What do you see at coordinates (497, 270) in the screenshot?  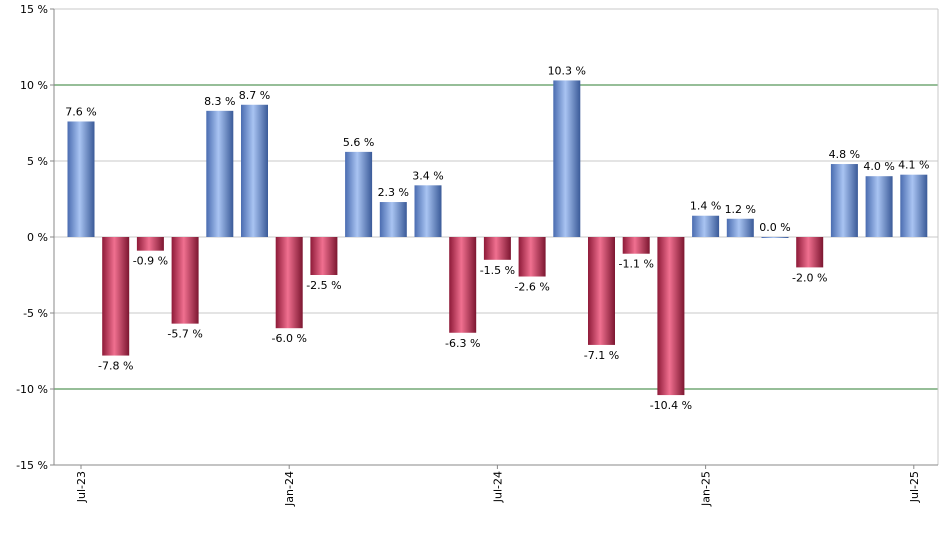 I see `data-label: -1.5 %` at bounding box center [497, 270].